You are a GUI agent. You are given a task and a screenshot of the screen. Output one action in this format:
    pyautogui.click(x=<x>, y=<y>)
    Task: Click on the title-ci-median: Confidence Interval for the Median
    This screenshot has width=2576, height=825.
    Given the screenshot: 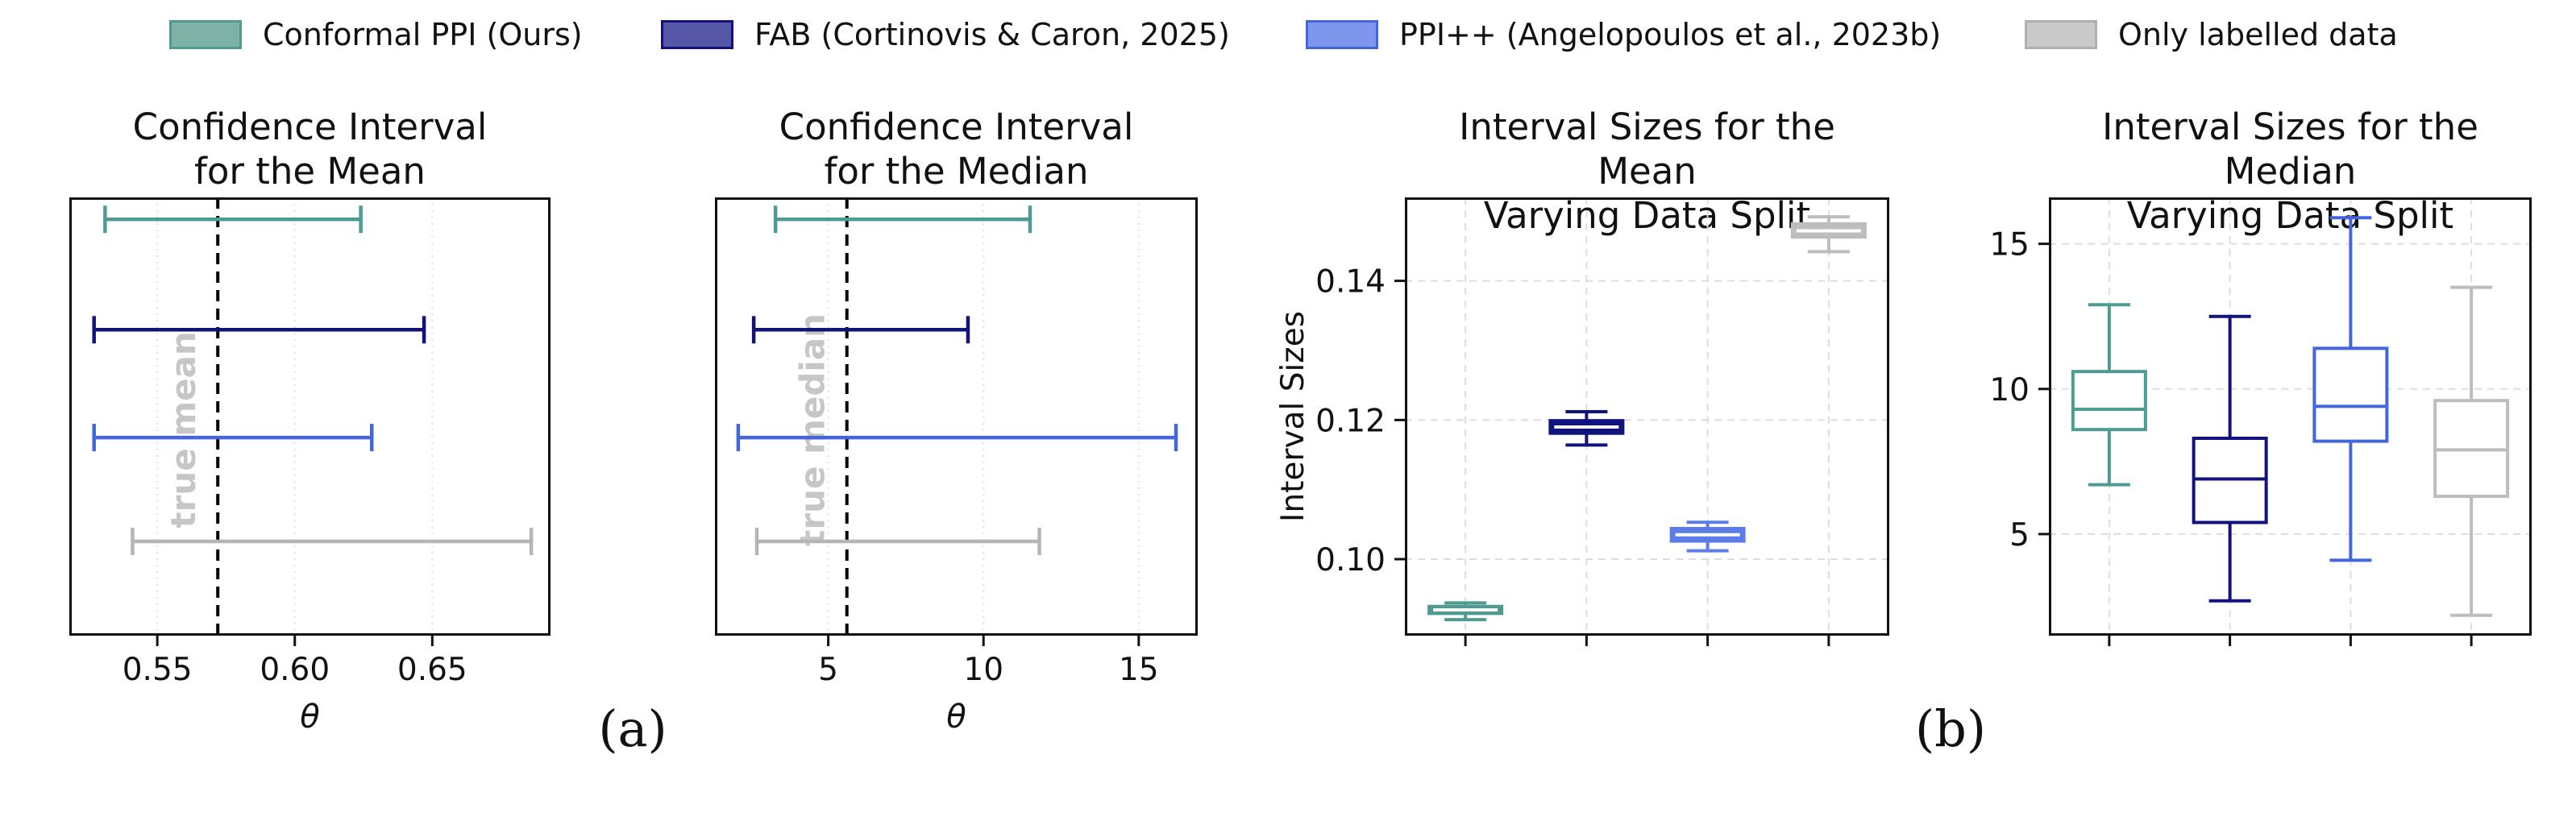 What is the action you would take?
    pyautogui.click(x=956, y=149)
    